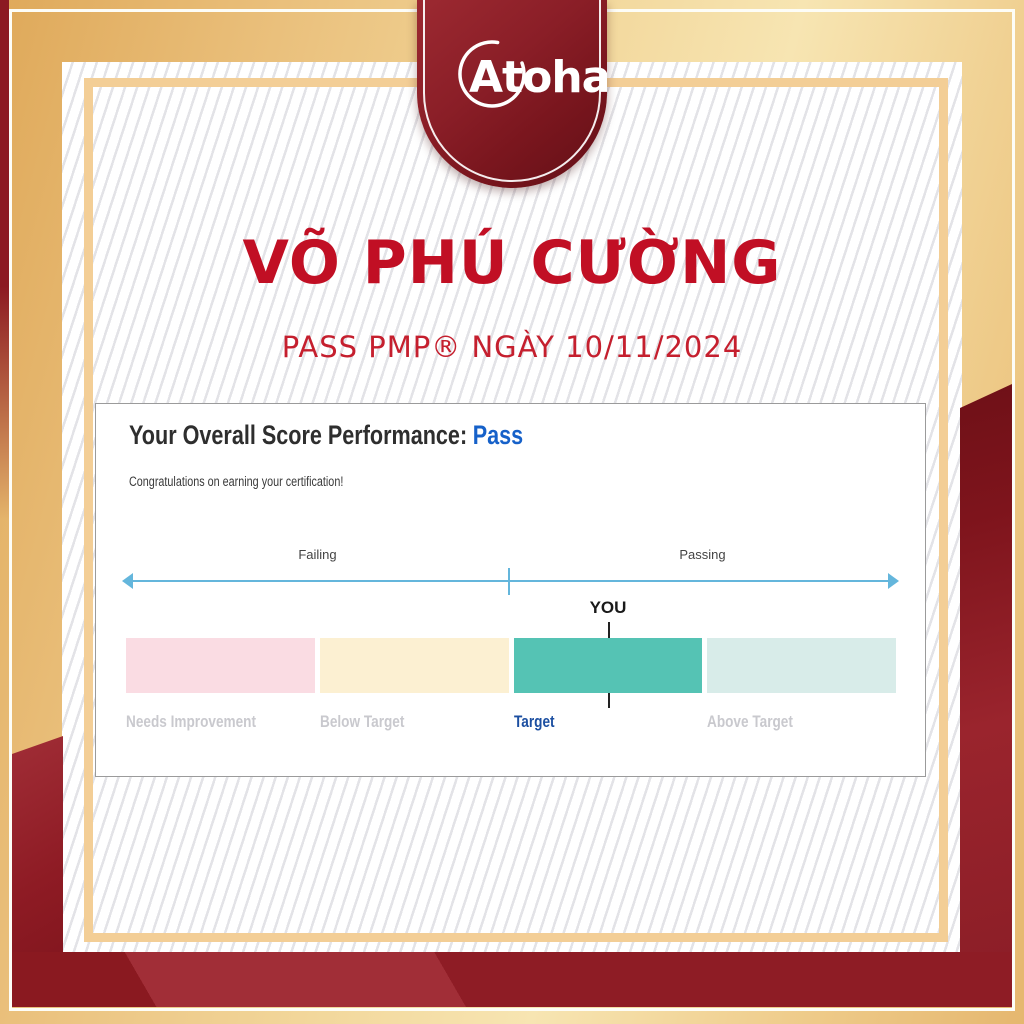 This screenshot has width=1024, height=1024. Describe the element at coordinates (498, 435) in the screenshot. I see `result-pass-text: Pass` at that location.